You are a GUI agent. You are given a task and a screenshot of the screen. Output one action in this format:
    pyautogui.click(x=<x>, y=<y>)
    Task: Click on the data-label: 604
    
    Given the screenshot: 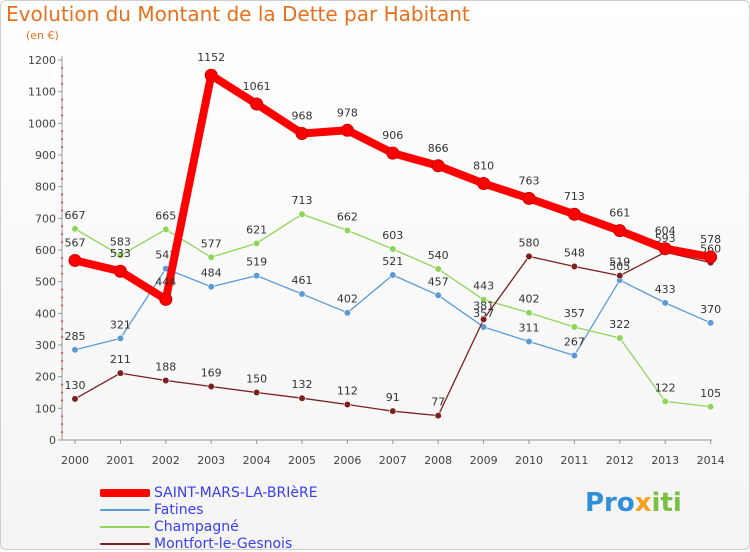 What is the action you would take?
    pyautogui.click(x=665, y=231)
    